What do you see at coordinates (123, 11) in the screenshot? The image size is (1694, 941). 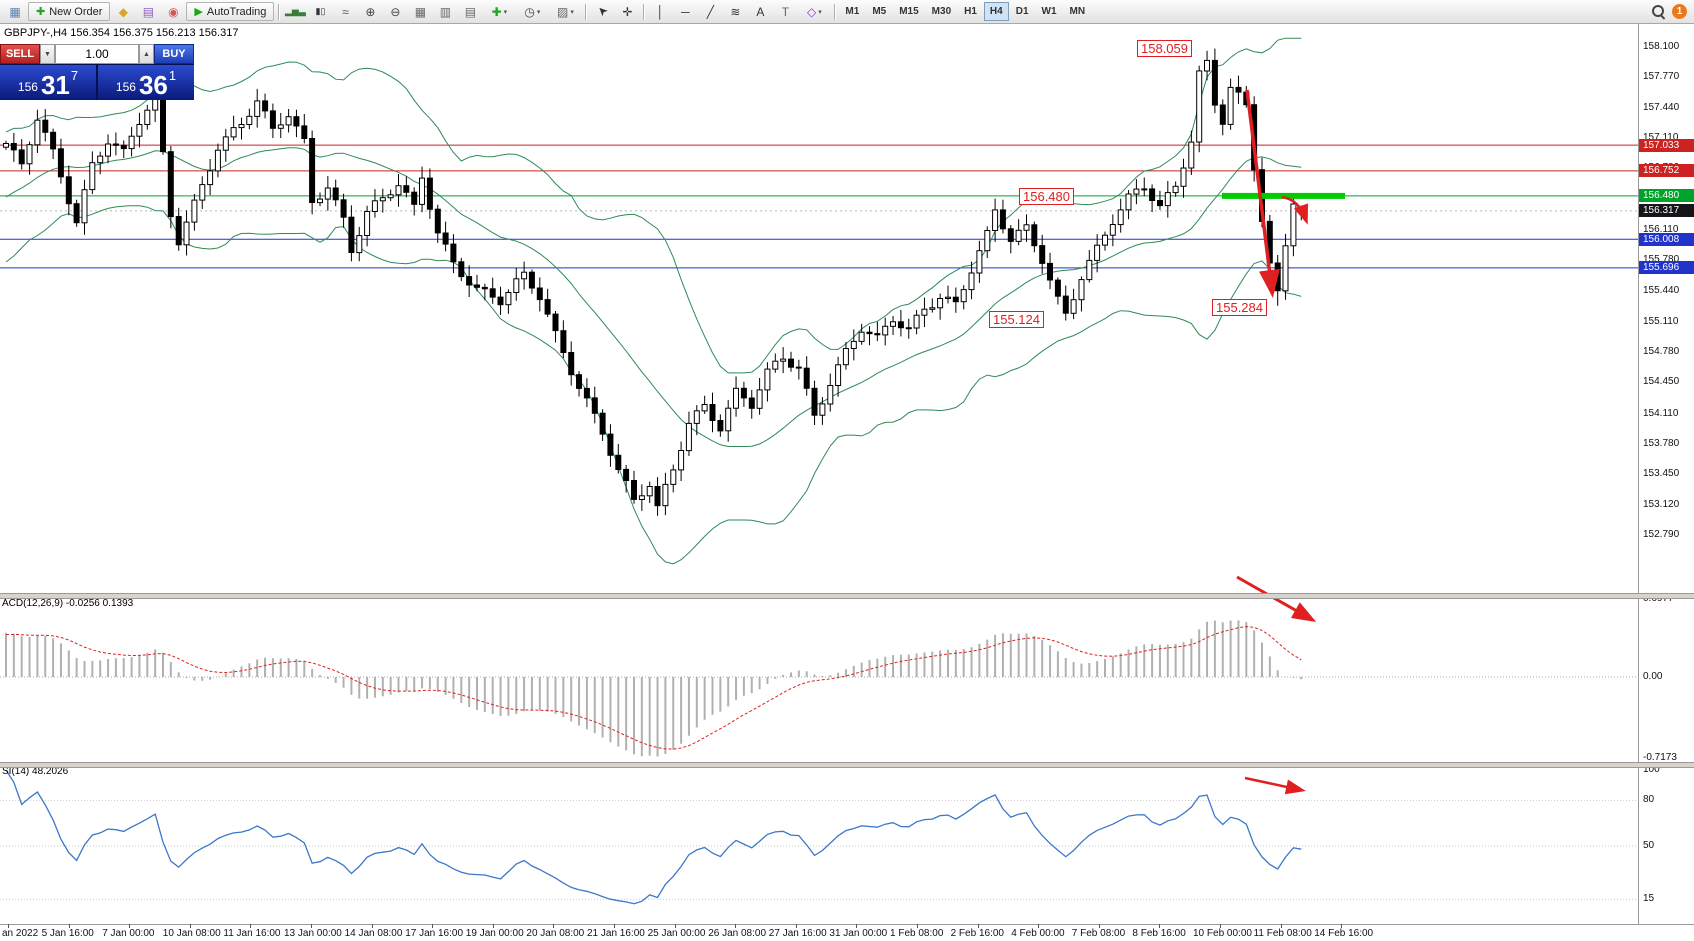 I see `metaeditor-icon: ◆` at bounding box center [123, 11].